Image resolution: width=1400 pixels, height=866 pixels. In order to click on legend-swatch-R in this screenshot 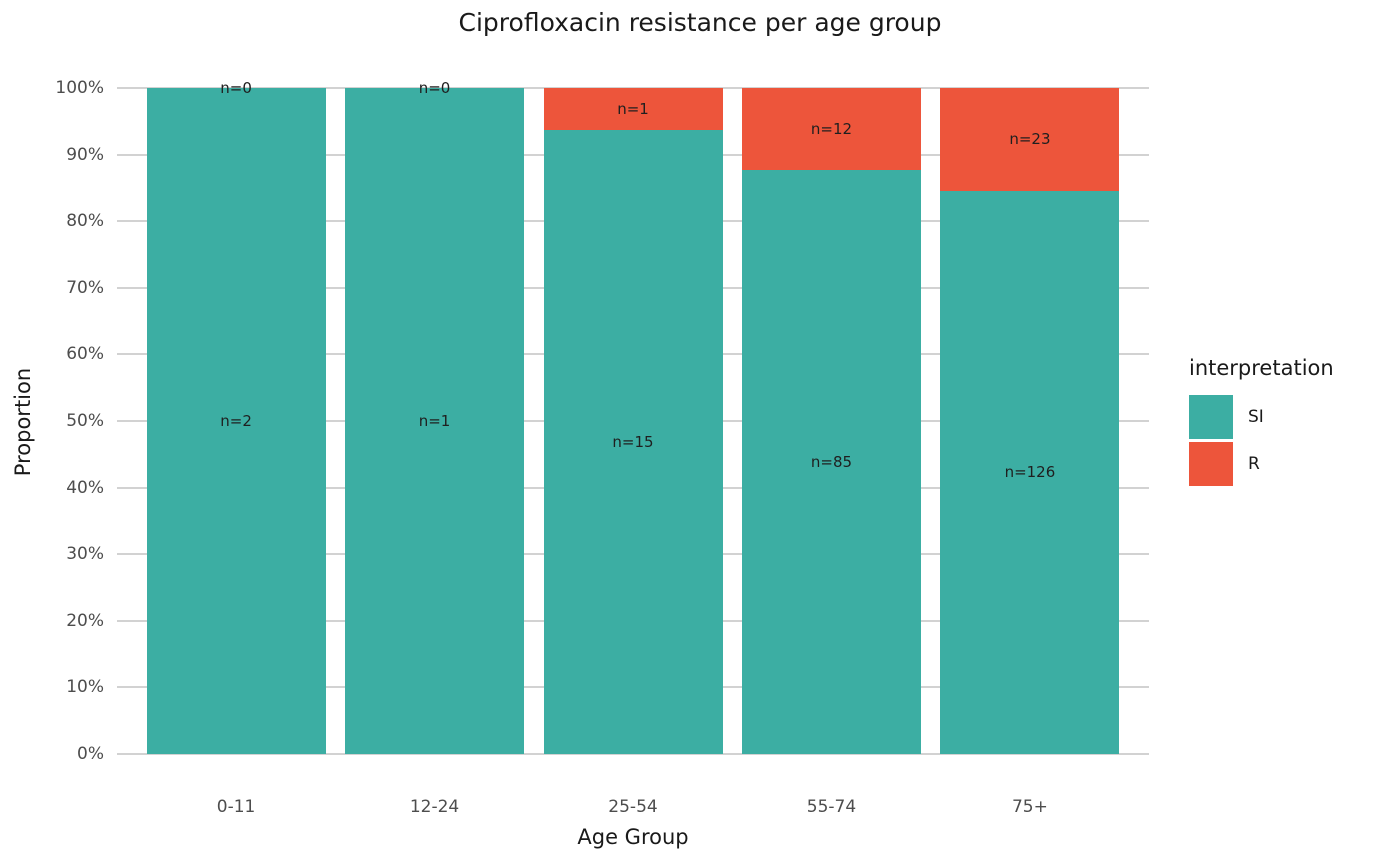, I will do `click(1211, 464)`.